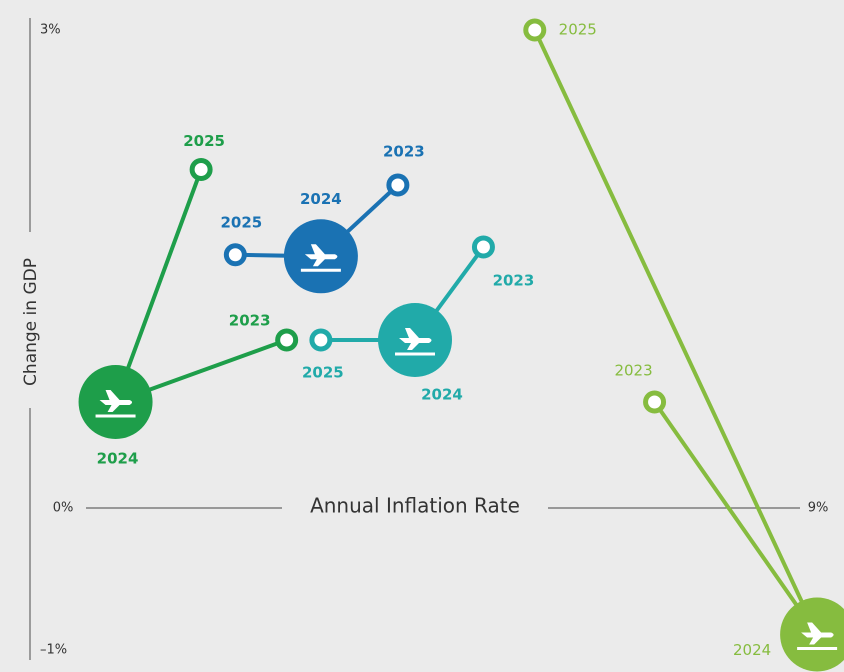  I want to click on y-axis-label: Change in GDP, so click(31, 322).